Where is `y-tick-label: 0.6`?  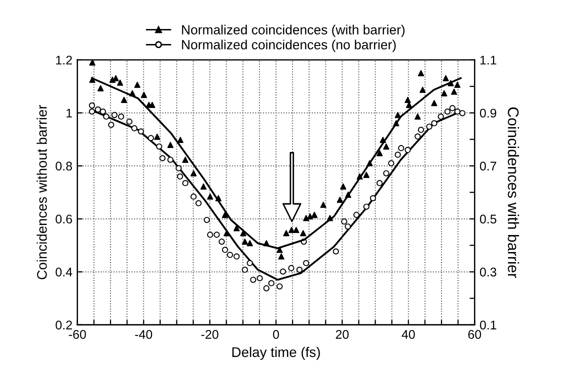
y-tick-label: 0.6 is located at coordinates (64, 219).